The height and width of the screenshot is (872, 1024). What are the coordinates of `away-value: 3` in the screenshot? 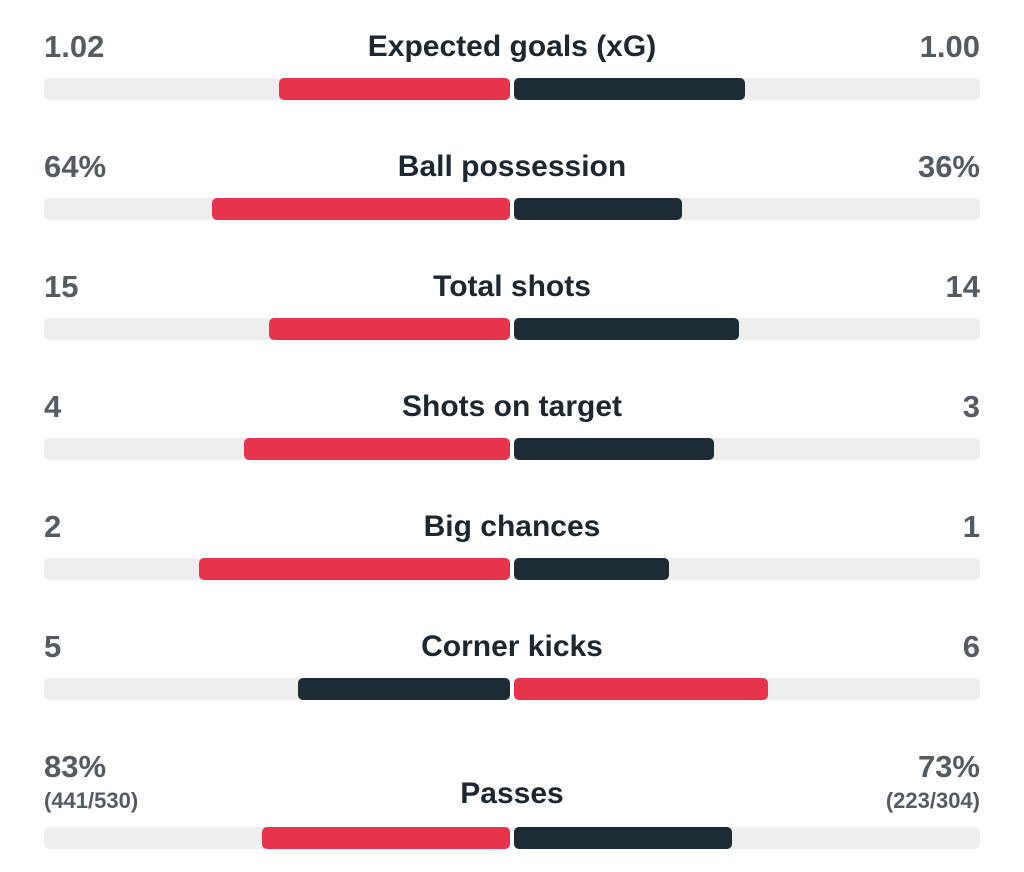 It's located at (971, 406).